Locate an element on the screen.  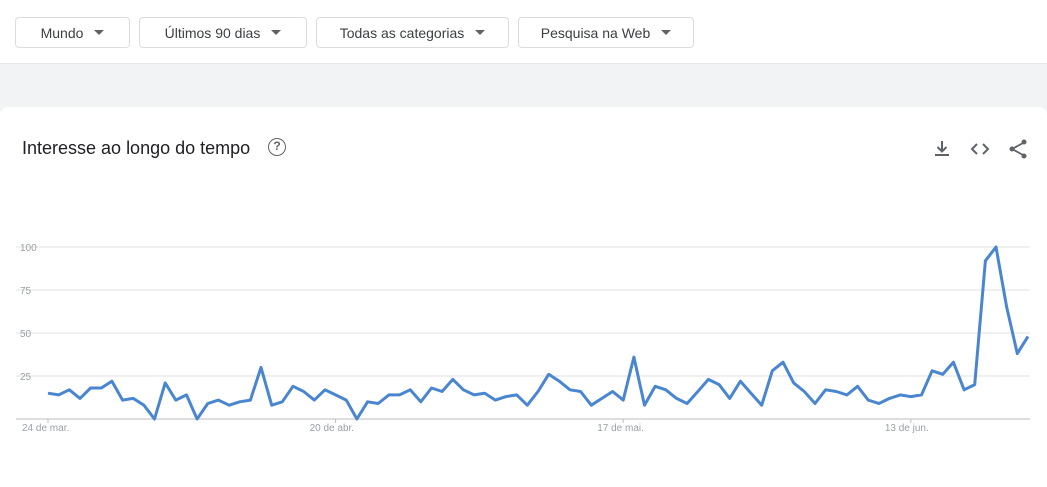
category-dropdown: Todas as categorias is located at coordinates (412, 32).